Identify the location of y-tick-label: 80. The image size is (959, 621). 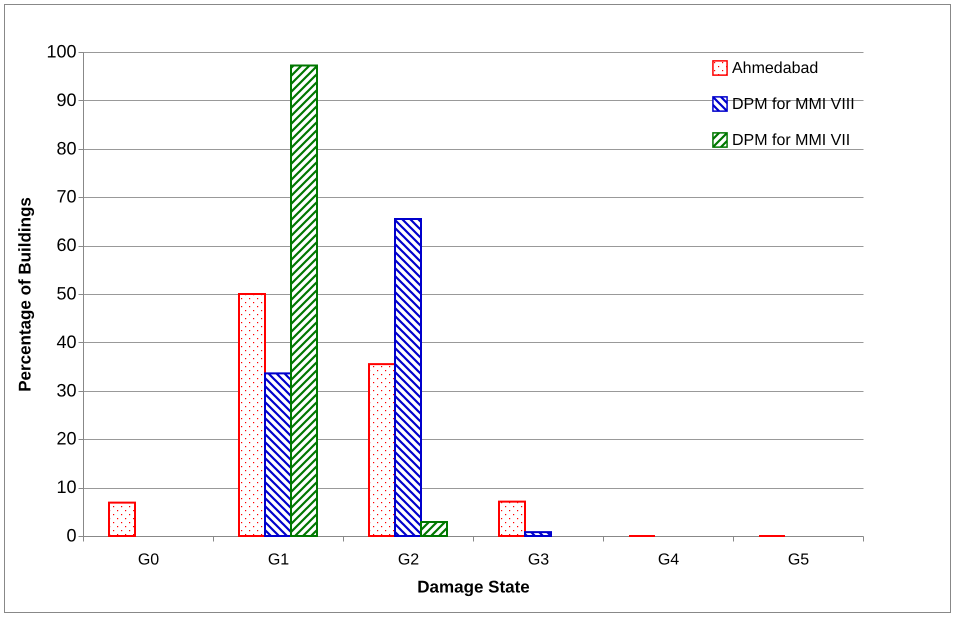
(66, 148).